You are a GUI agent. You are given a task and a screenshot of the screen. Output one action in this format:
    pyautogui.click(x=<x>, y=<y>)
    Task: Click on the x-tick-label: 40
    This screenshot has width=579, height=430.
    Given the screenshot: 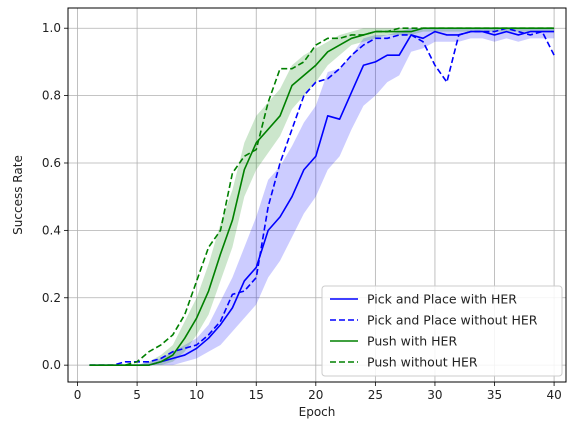 What is the action you would take?
    pyautogui.click(x=553, y=395)
    